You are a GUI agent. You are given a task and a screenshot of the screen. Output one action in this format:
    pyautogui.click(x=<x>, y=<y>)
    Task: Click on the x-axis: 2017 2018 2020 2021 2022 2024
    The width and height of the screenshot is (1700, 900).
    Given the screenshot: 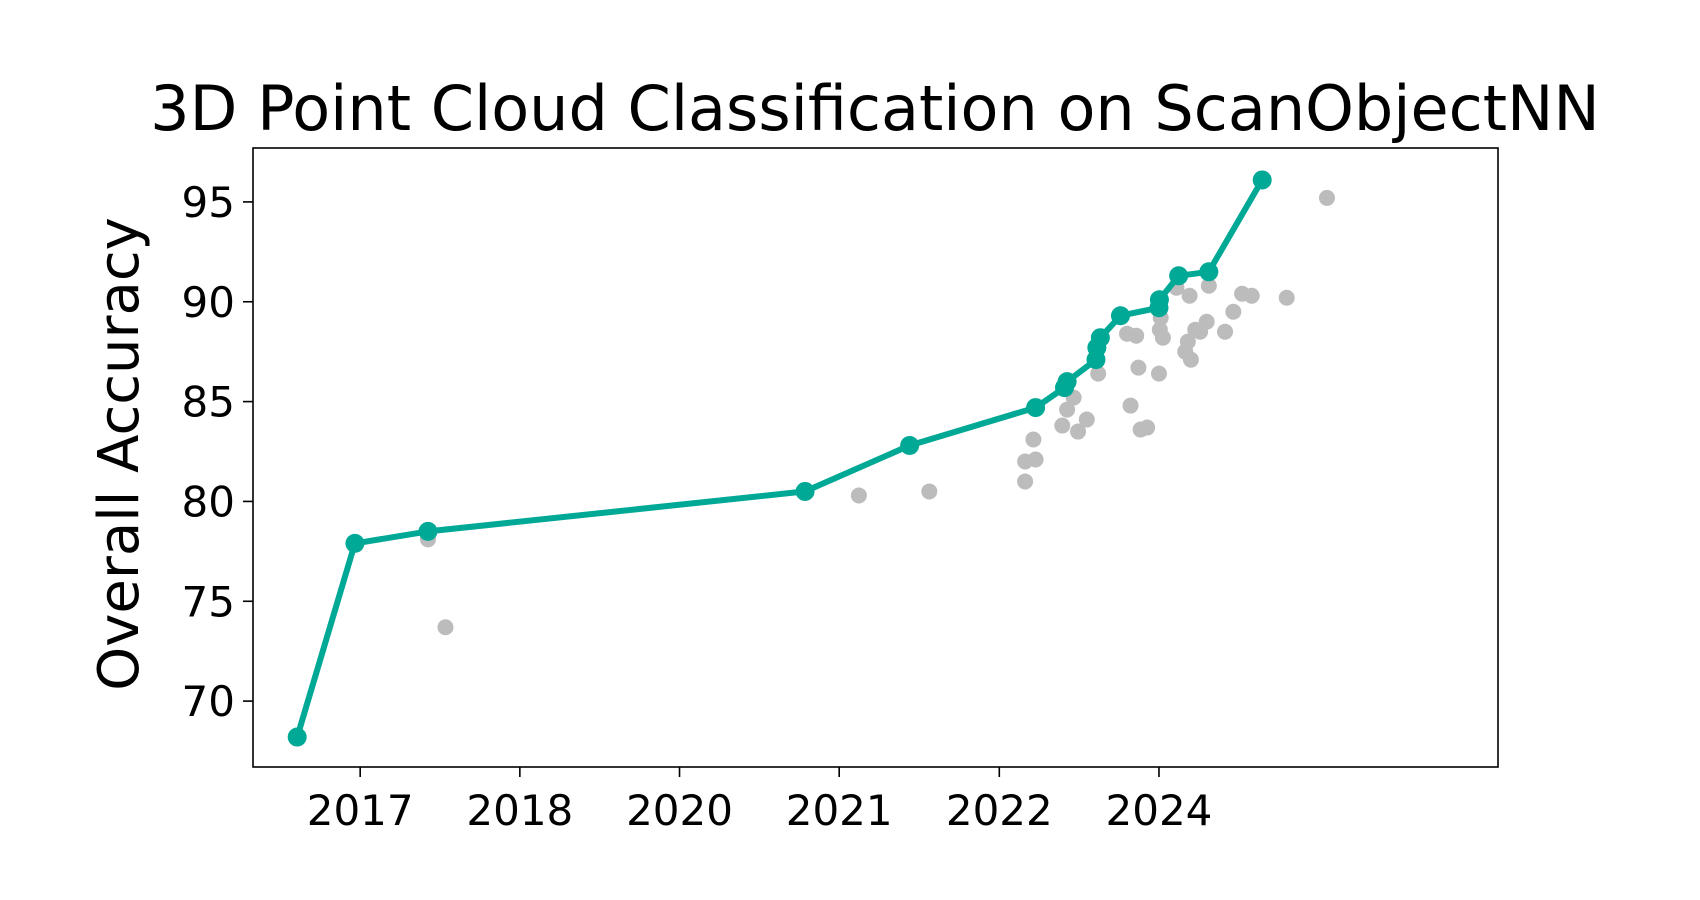 What is the action you would take?
    pyautogui.click(x=760, y=801)
    